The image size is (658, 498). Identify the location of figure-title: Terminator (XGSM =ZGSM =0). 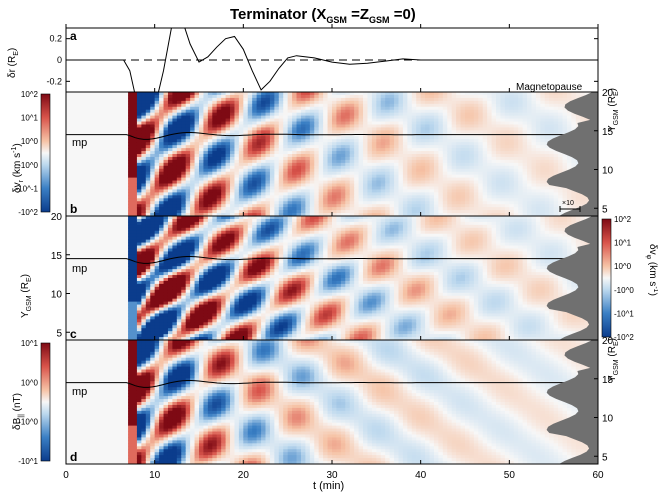
(323, 15).